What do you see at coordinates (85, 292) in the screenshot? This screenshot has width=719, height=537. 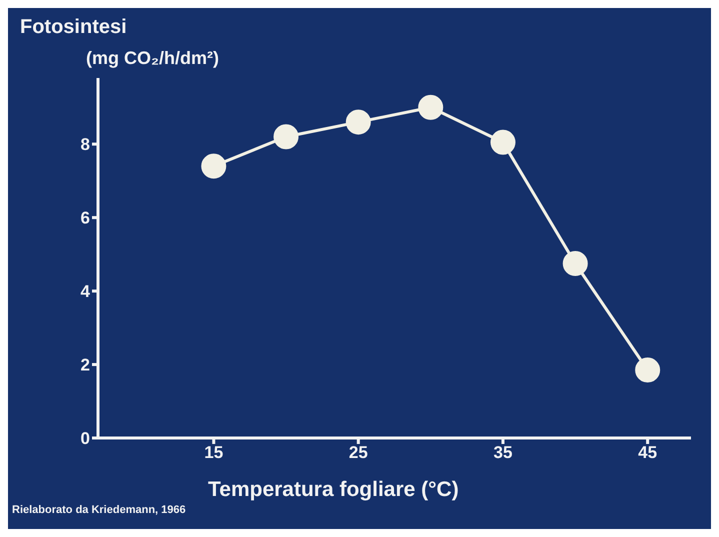 I see `y-tick-label: 4` at bounding box center [85, 292].